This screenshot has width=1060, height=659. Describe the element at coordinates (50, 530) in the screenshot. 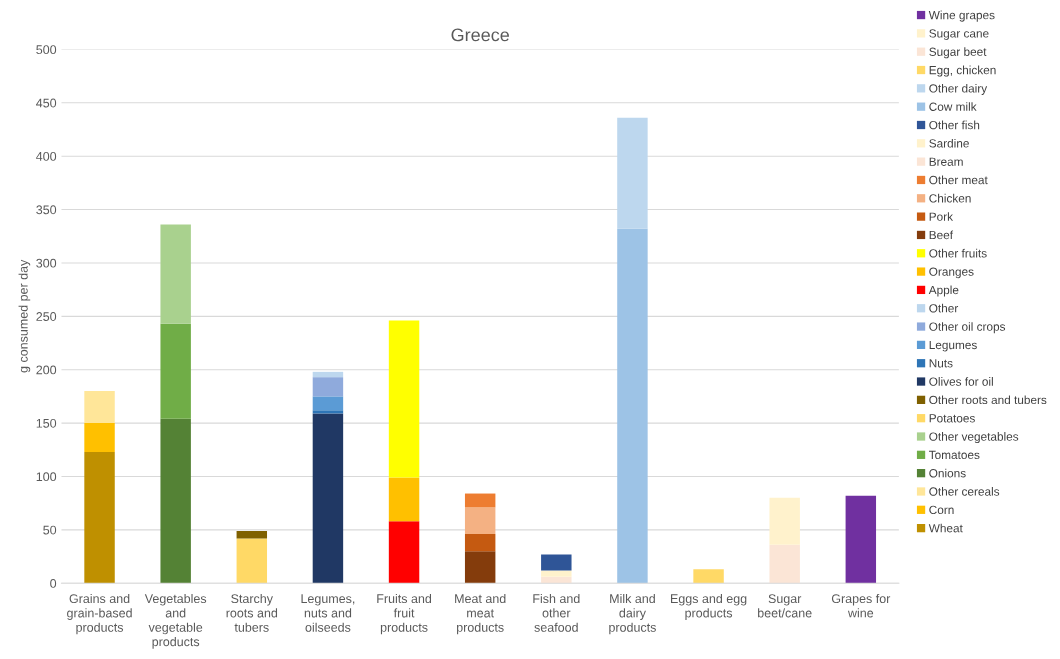

I see `y-tick-label: 50` at that location.